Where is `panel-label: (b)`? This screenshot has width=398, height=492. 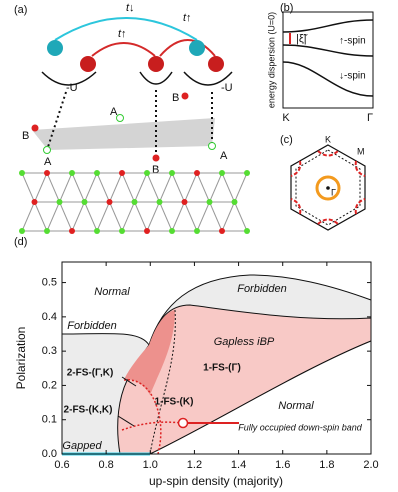
panel-label: (b) is located at coordinates (286, 8).